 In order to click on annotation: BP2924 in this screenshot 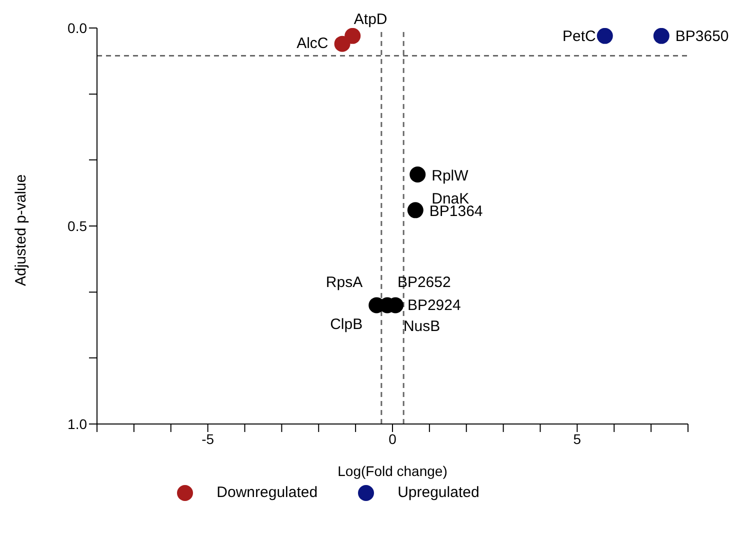, I will do `click(434, 305)`.